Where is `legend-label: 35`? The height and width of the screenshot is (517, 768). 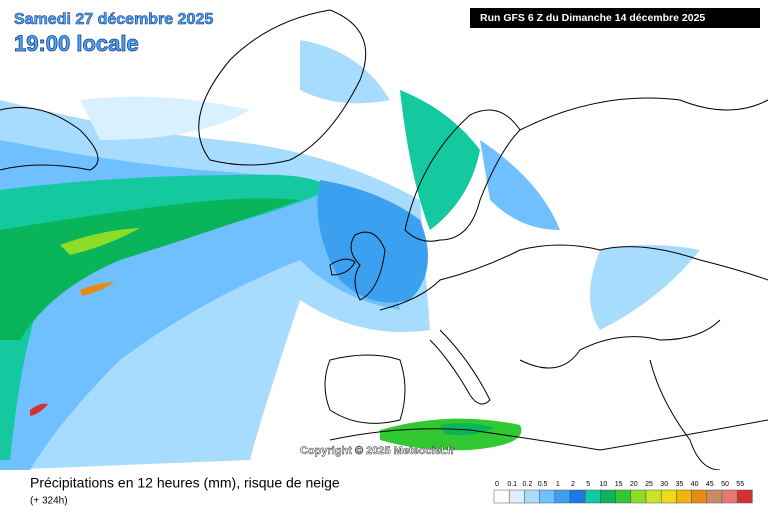
legend-label: 35 is located at coordinates (680, 484).